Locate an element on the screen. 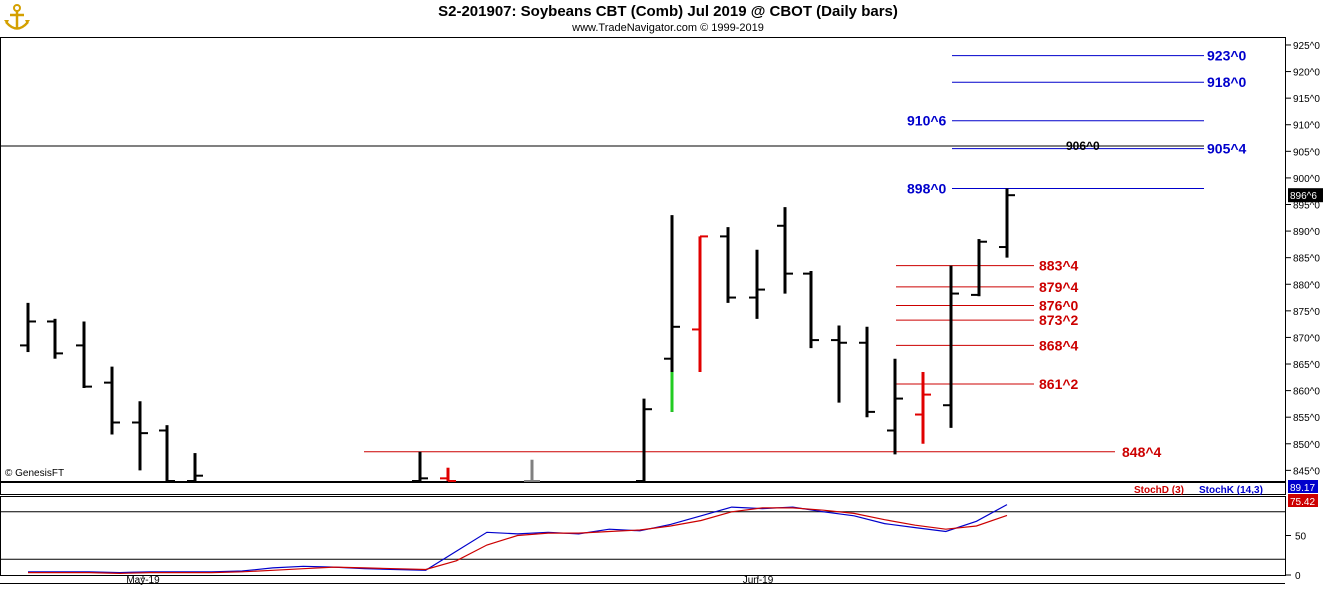 The height and width of the screenshot is (591, 1336). price-tick-label: 875^0 is located at coordinates (1306, 312).